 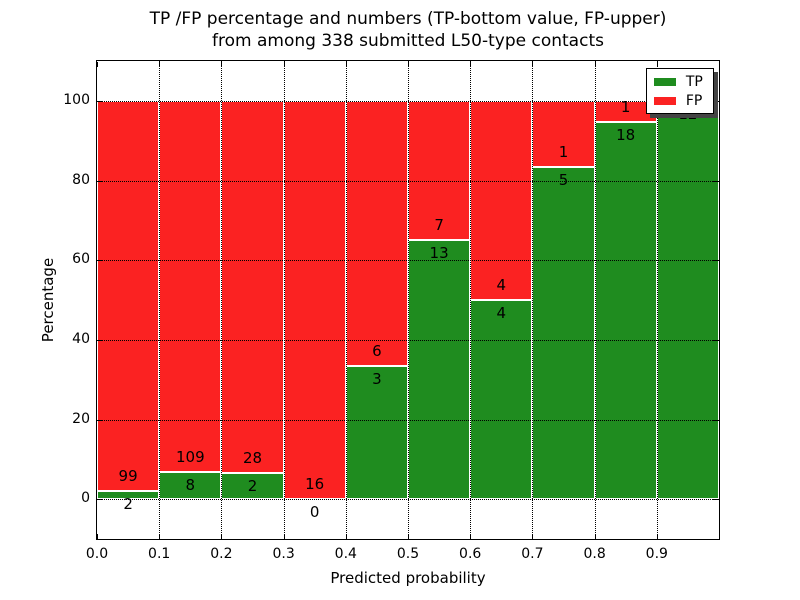 I want to click on x-tick-label: 0.8, so click(x=594, y=554).